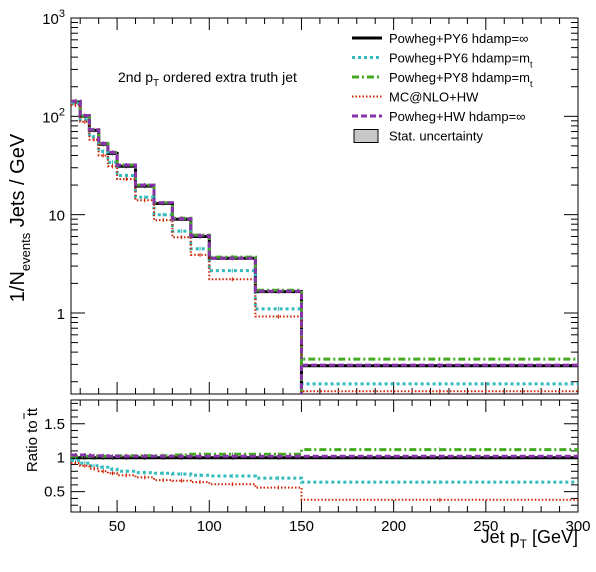 The image size is (596, 572). I want to click on ratio-y-tick-label: 1.5, so click(54, 424).